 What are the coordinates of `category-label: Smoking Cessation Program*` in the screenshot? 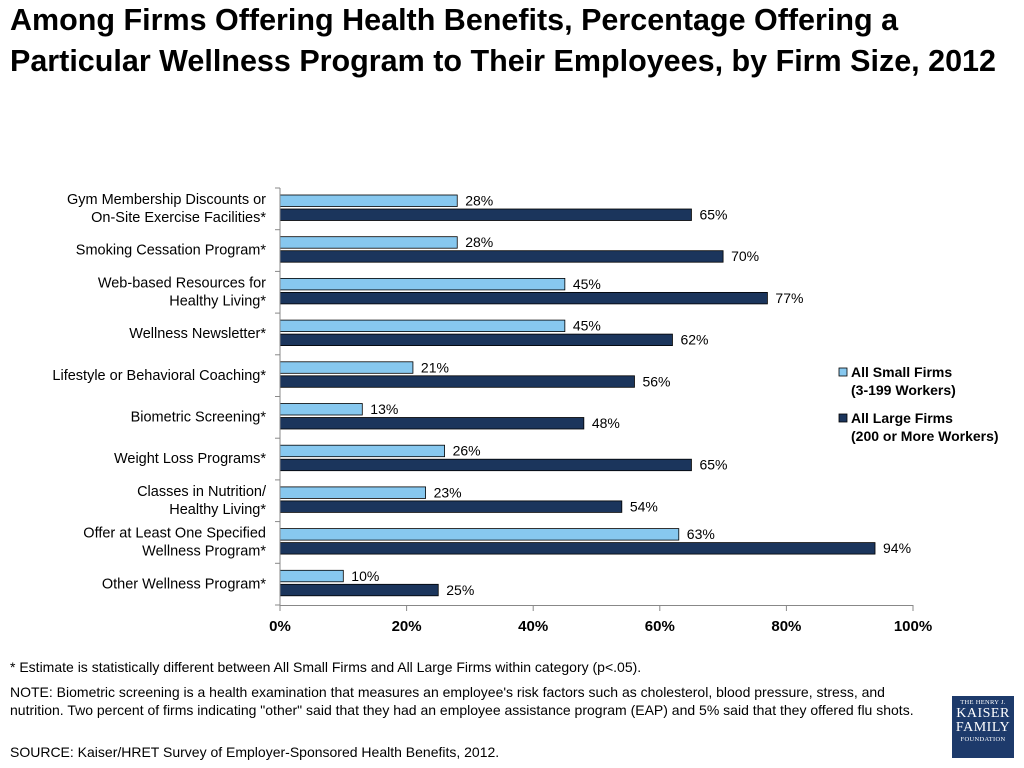 It's located at (171, 251).